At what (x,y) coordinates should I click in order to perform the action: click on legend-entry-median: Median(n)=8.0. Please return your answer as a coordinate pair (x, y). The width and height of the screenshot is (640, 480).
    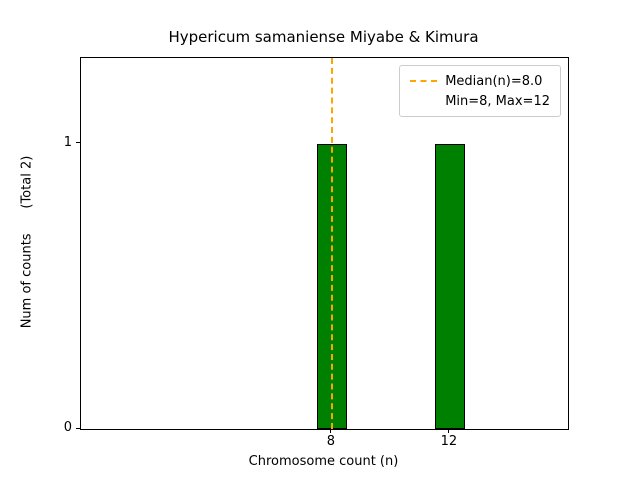
    Looking at the image, I should click on (480, 81).